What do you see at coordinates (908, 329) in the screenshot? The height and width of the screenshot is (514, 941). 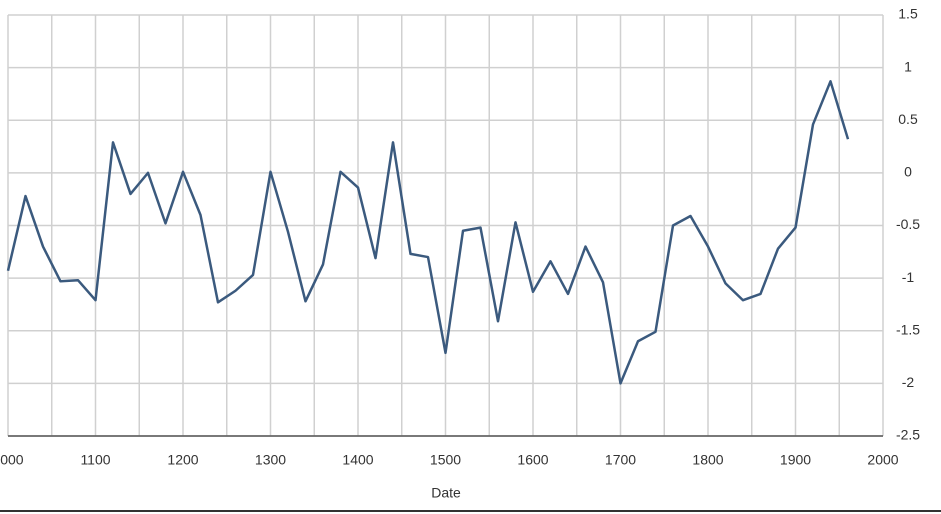 I see `y-tick-label: -1.5` at bounding box center [908, 329].